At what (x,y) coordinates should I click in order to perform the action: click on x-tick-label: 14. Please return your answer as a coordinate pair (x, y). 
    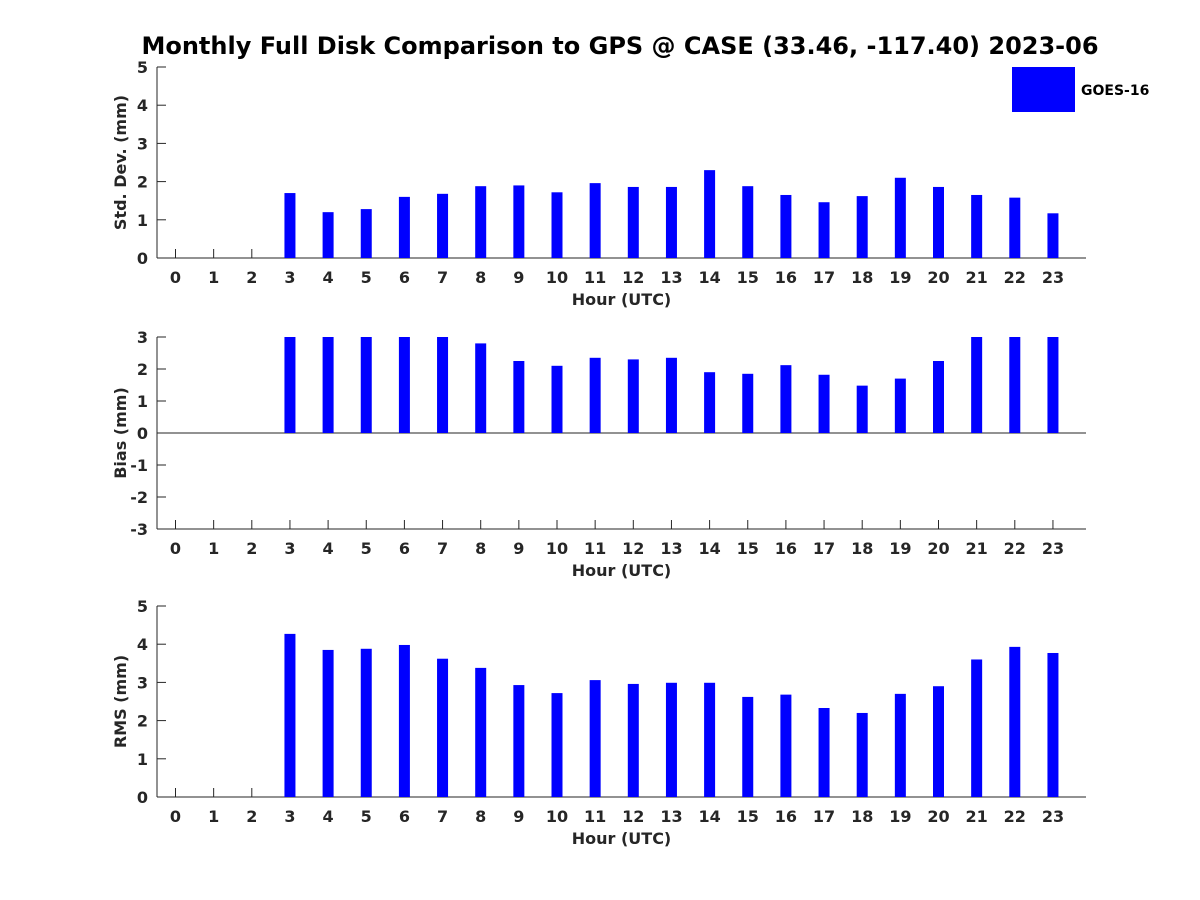
    Looking at the image, I should click on (709, 548).